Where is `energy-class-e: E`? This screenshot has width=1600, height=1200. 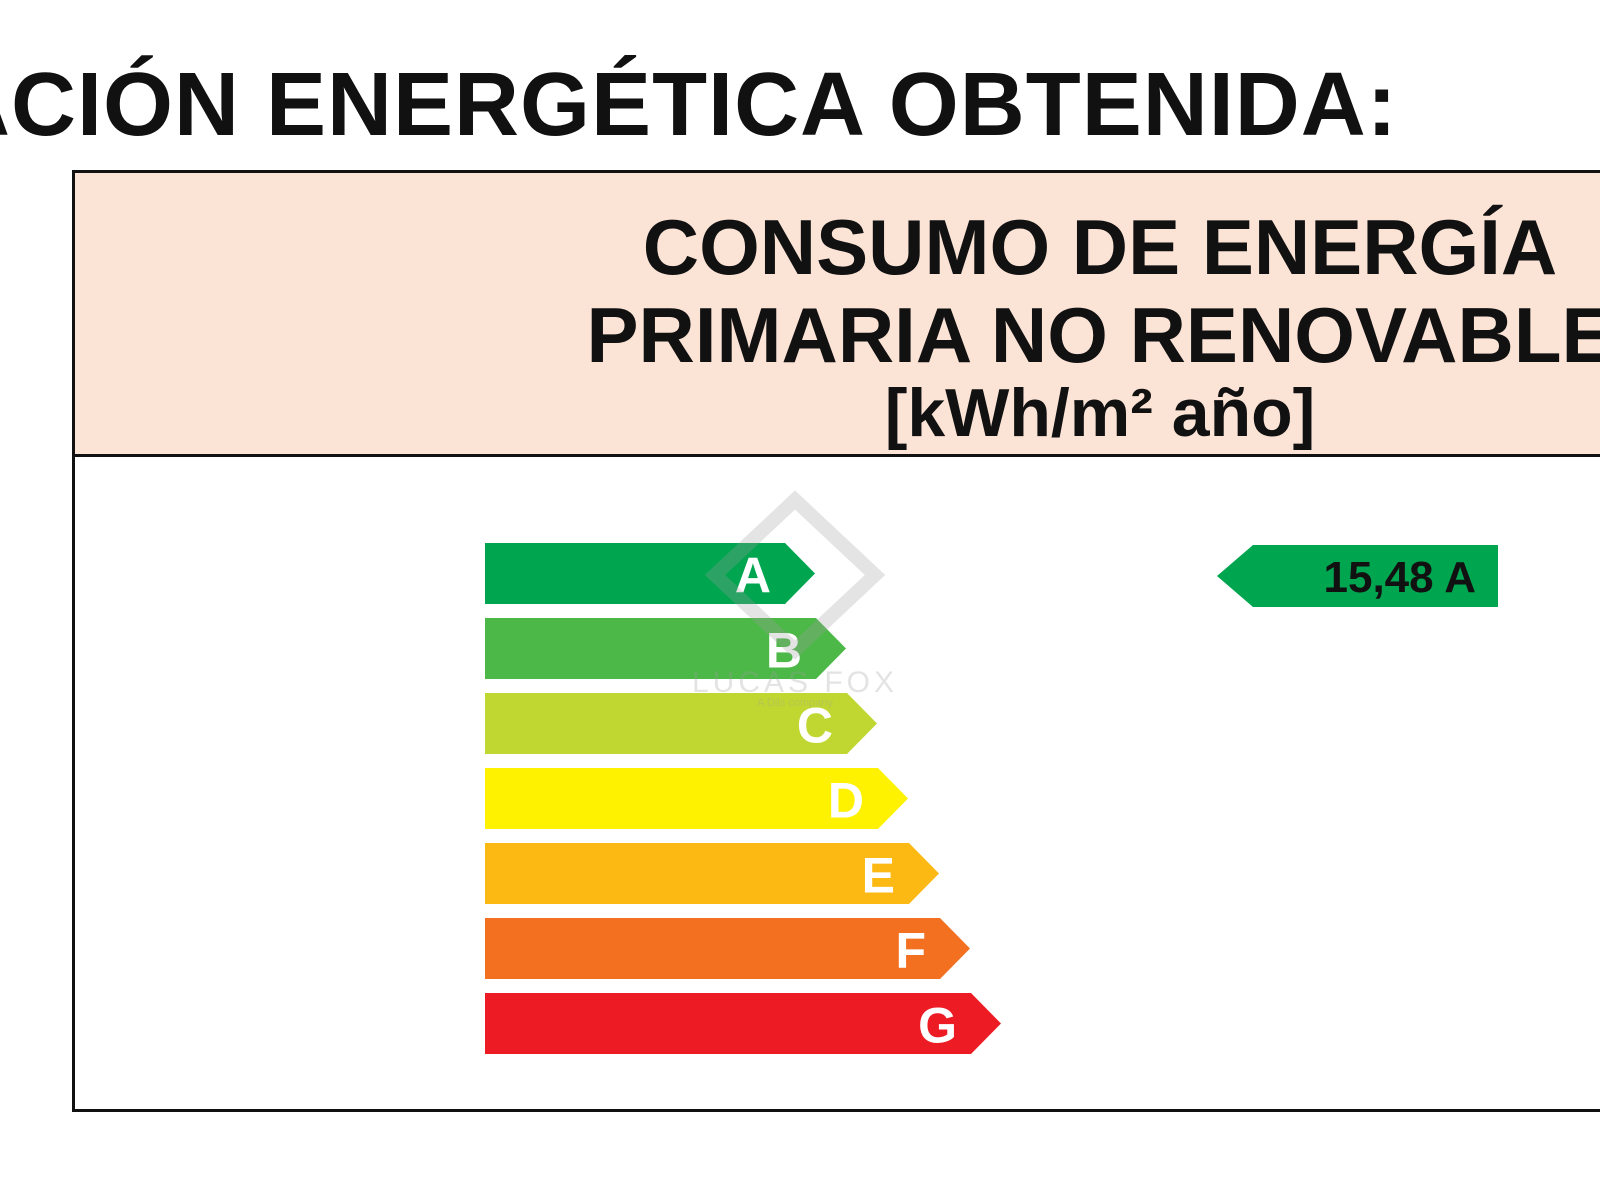 energy-class-e: E is located at coordinates (712, 873).